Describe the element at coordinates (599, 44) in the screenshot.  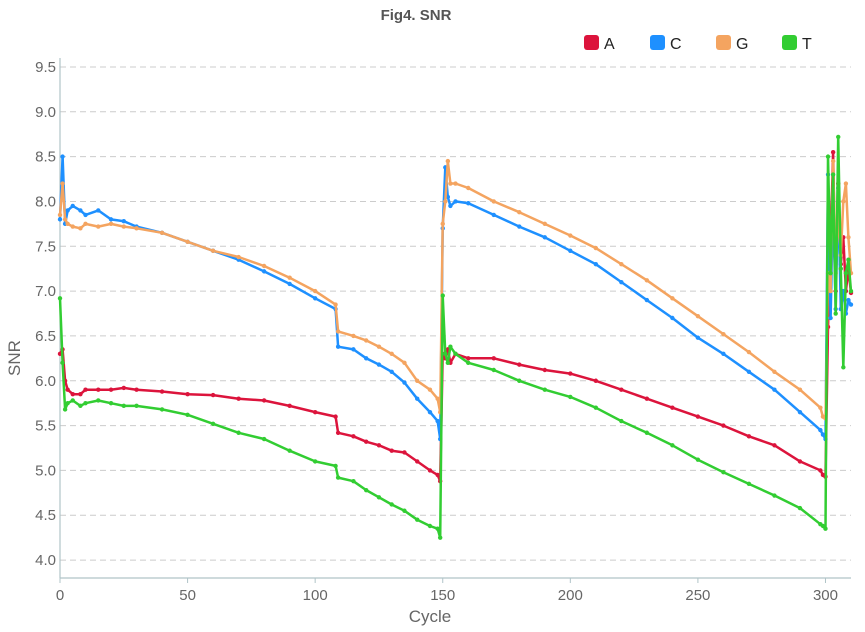
I see `legend-item-A: A` at that location.